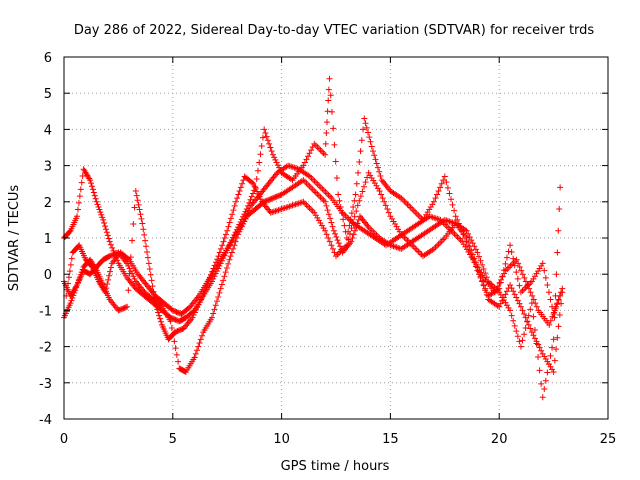 The height and width of the screenshot is (480, 640). I want to click on x-axis-label: GPS time / hours, so click(335, 466).